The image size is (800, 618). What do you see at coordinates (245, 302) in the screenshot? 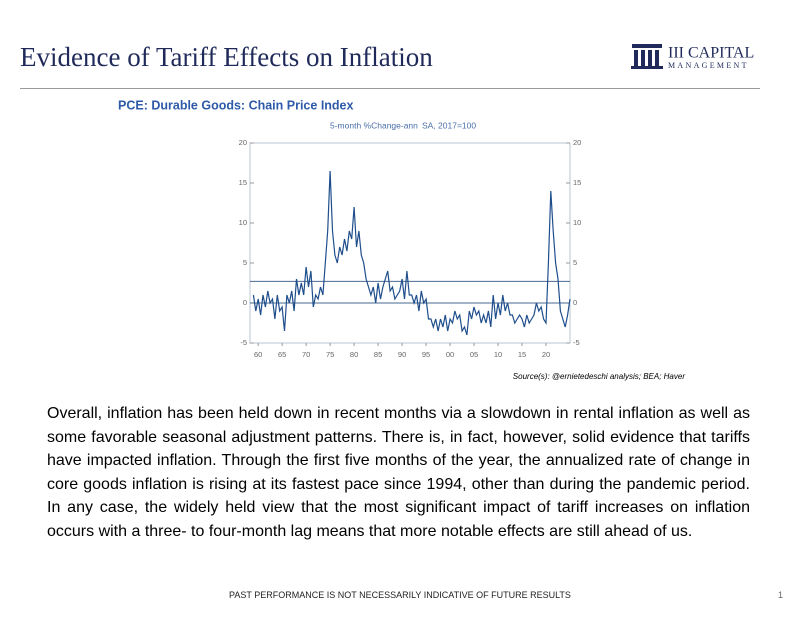
I see `y-tick-label: 0` at bounding box center [245, 302].